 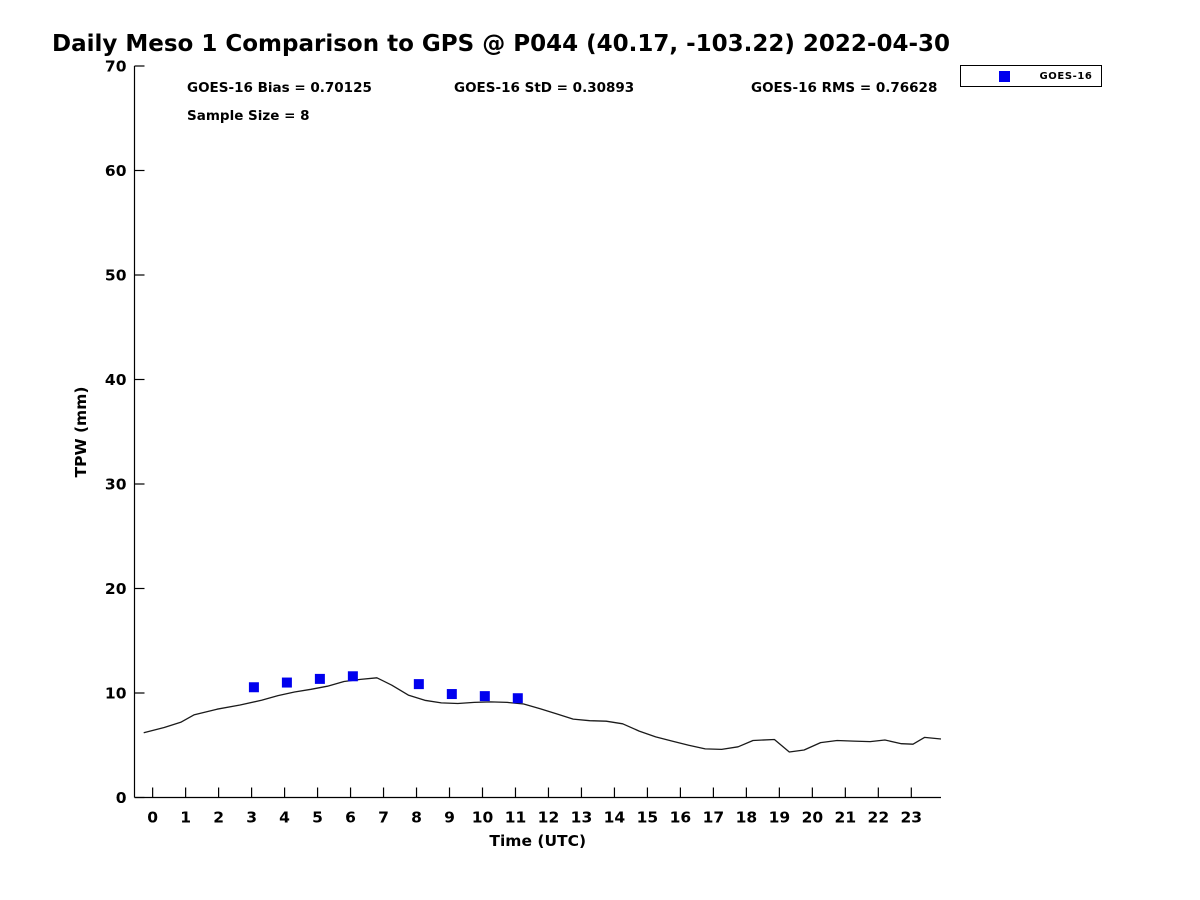 I want to click on x-tick-label: 18, so click(x=747, y=818).